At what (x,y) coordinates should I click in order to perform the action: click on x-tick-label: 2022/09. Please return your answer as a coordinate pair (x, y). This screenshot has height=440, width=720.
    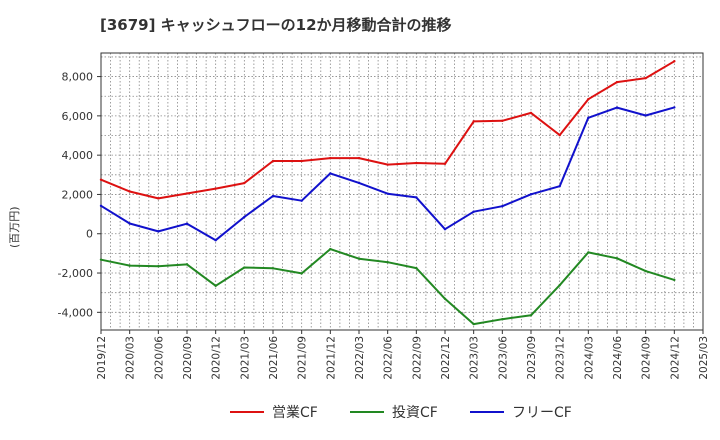
    Looking at the image, I should click on (417, 358).